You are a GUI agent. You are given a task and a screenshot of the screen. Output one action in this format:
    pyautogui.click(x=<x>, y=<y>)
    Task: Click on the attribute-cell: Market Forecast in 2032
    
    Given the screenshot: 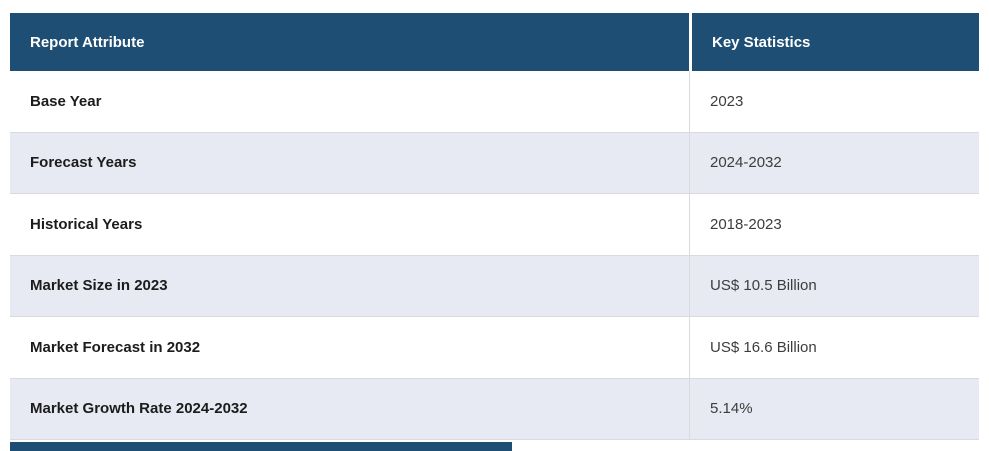 What is the action you would take?
    pyautogui.click(x=115, y=347)
    